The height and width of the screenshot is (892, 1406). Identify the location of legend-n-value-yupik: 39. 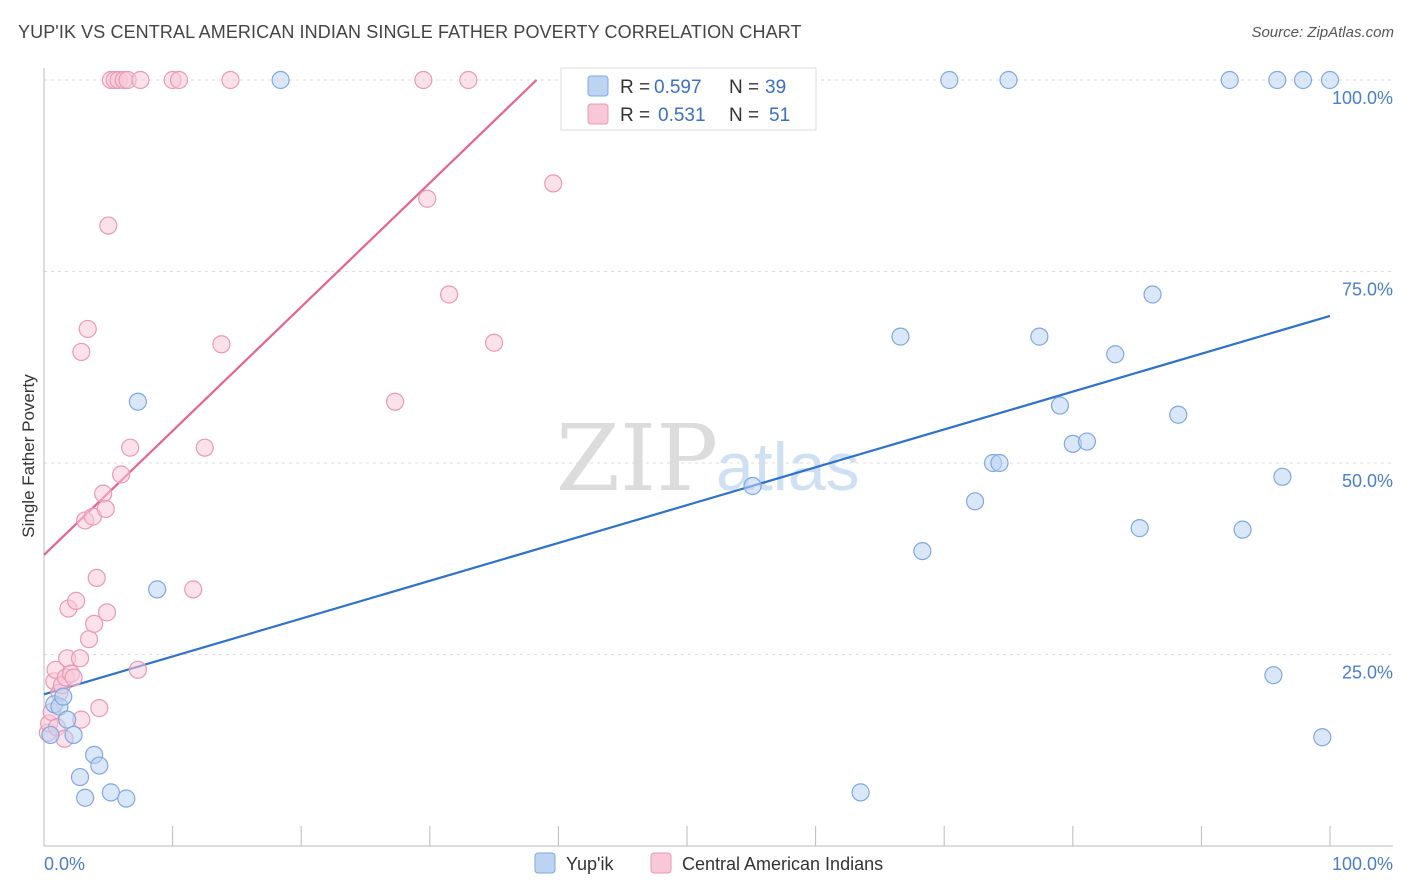
(775, 87).